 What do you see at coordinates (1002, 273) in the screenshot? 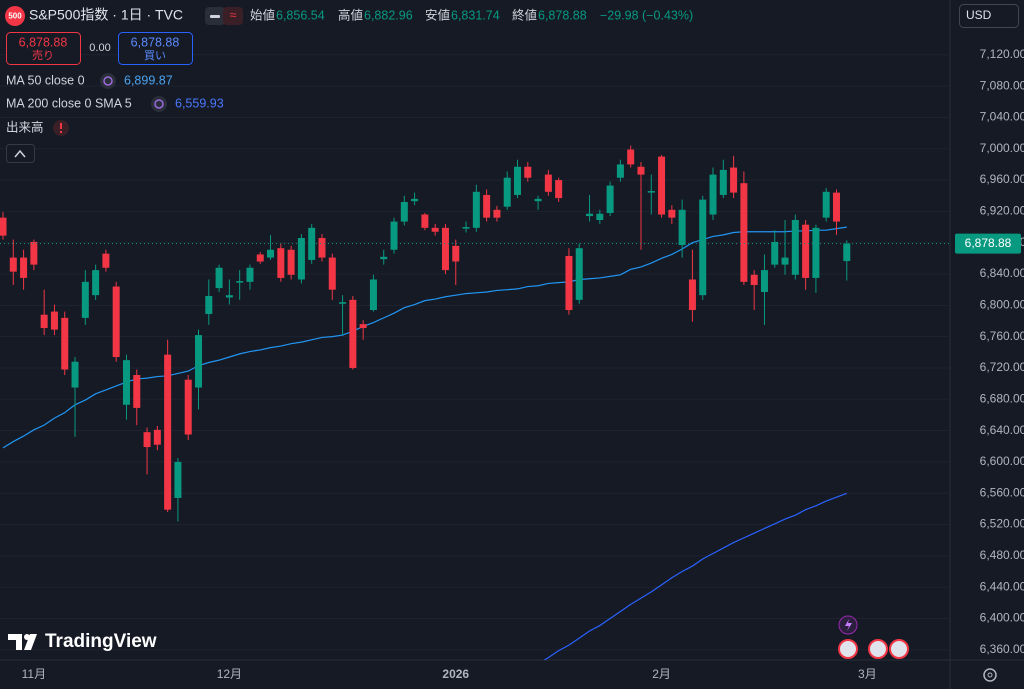
I see `y-tick-label: 6,840.00` at bounding box center [1002, 273].